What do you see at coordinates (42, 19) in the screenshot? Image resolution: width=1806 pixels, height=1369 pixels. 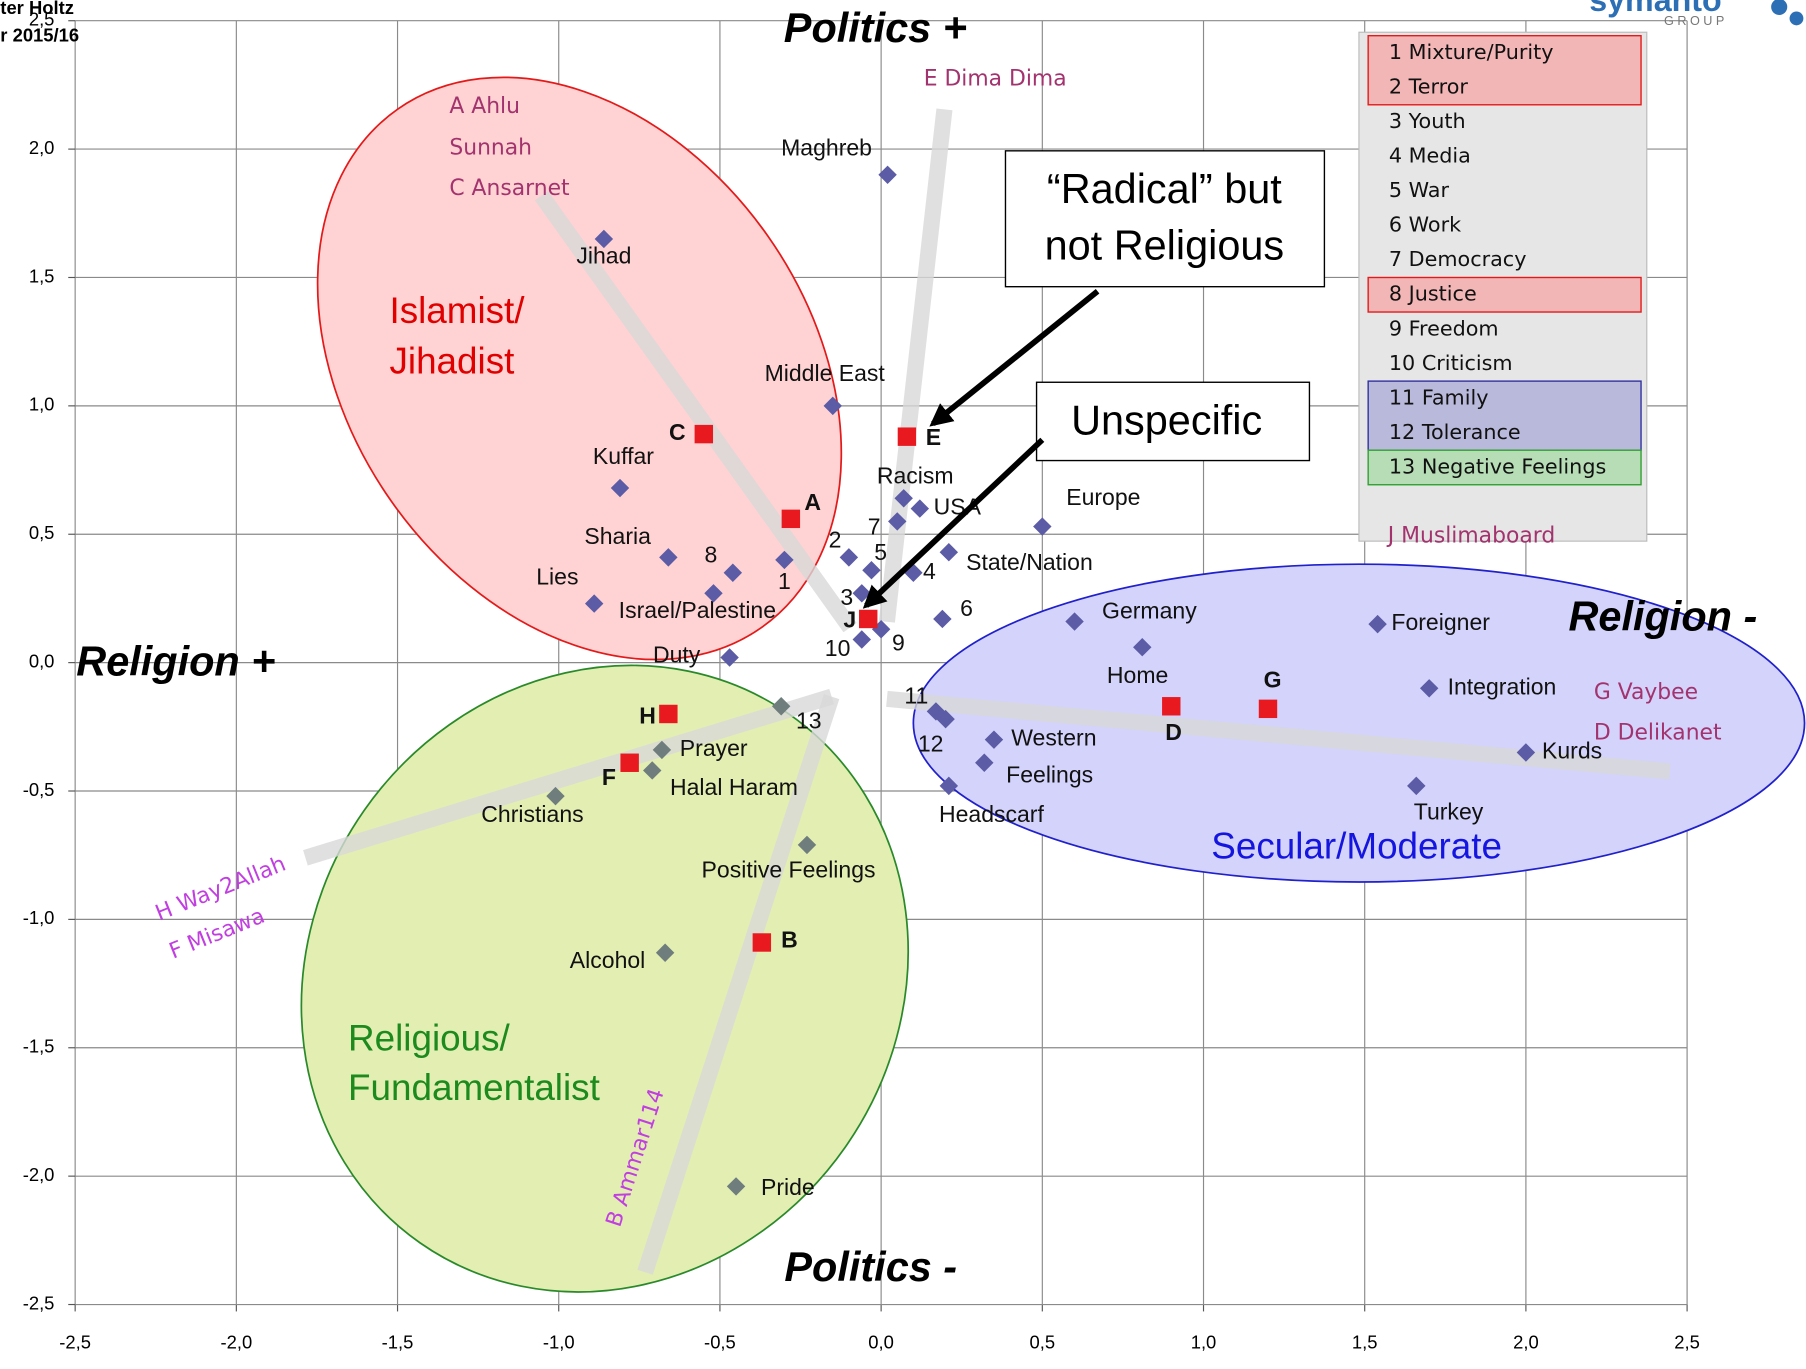 I see `y-tick-label: 2,5` at bounding box center [42, 19].